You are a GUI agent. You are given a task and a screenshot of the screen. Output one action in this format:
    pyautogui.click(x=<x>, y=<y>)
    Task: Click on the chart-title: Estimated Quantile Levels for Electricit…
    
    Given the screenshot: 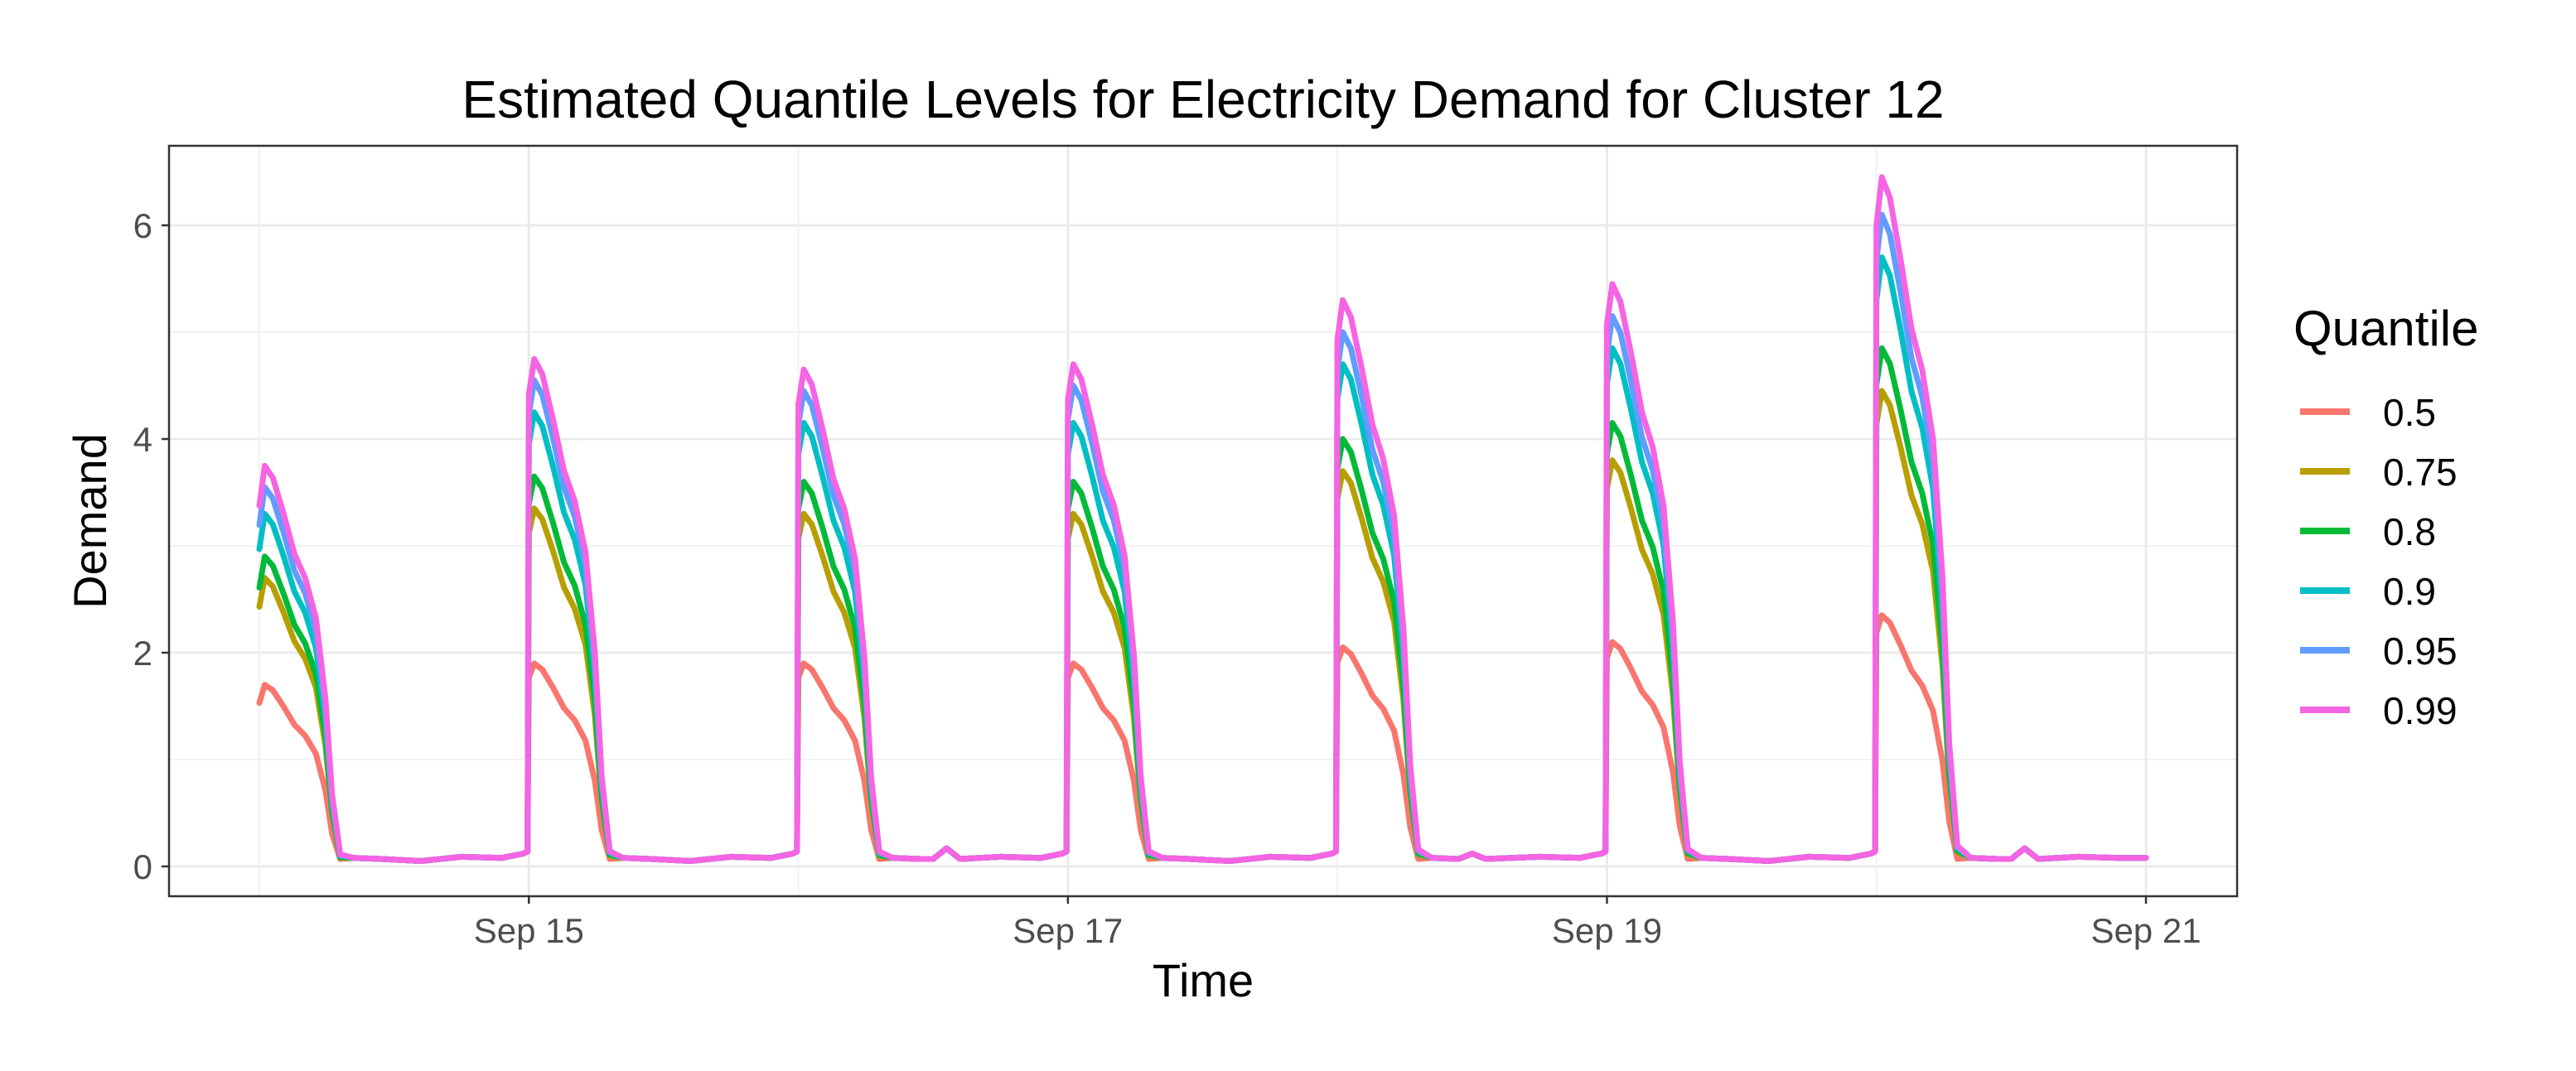 What is the action you would take?
    pyautogui.click(x=1203, y=99)
    